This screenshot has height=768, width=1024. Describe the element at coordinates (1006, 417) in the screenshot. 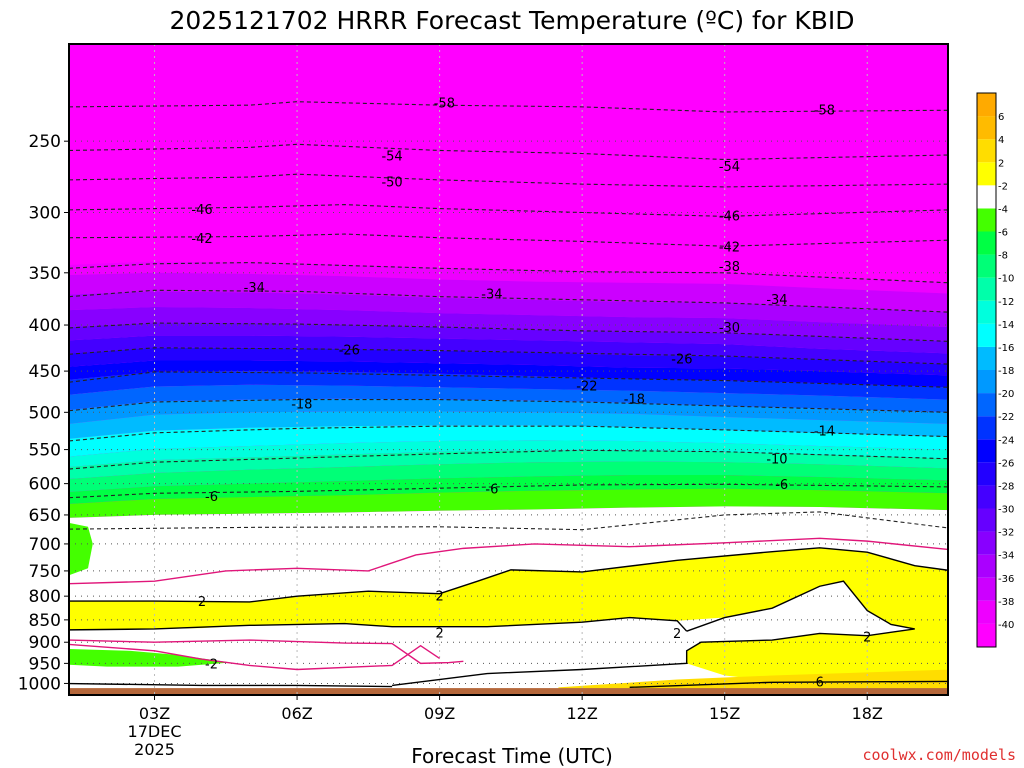

I see `colorbar-label: -22` at that location.